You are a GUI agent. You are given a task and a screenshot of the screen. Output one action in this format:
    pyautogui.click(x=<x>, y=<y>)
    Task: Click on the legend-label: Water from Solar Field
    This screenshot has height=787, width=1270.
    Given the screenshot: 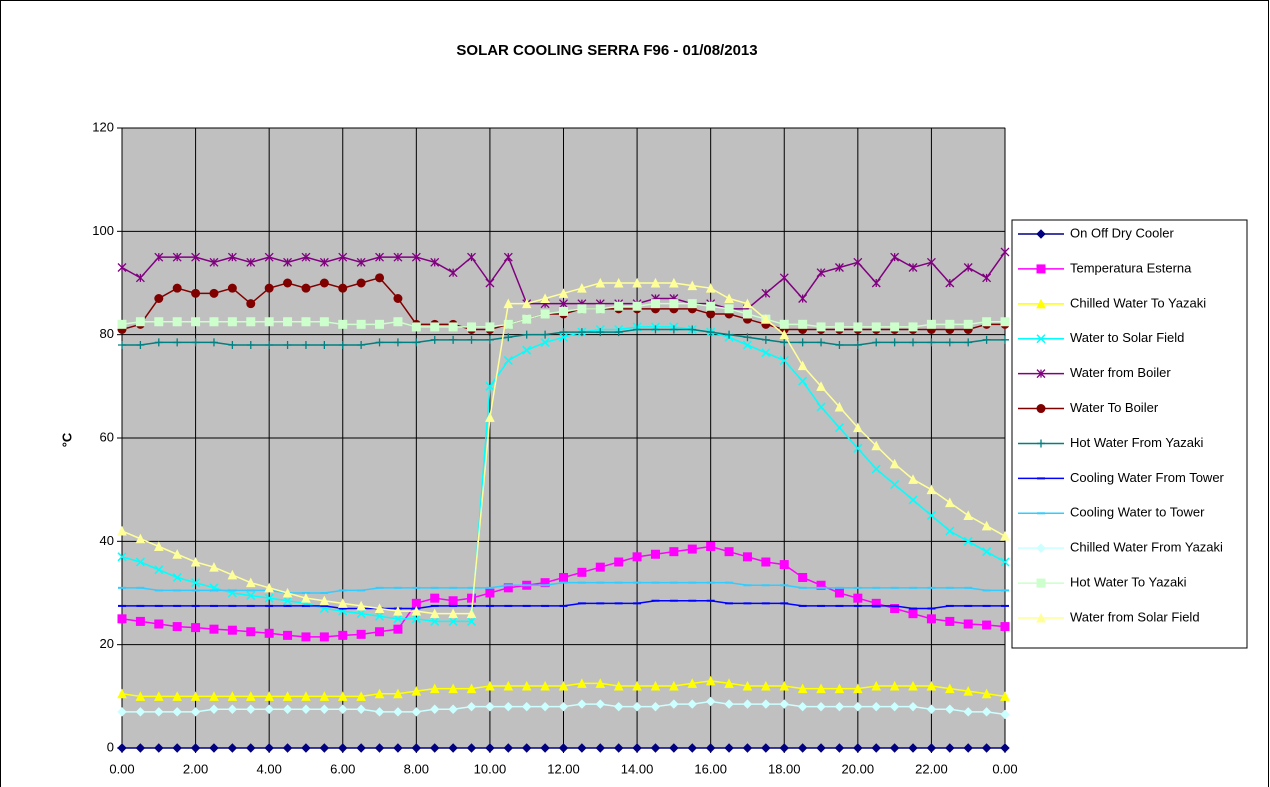 What is the action you would take?
    pyautogui.click(x=1135, y=616)
    